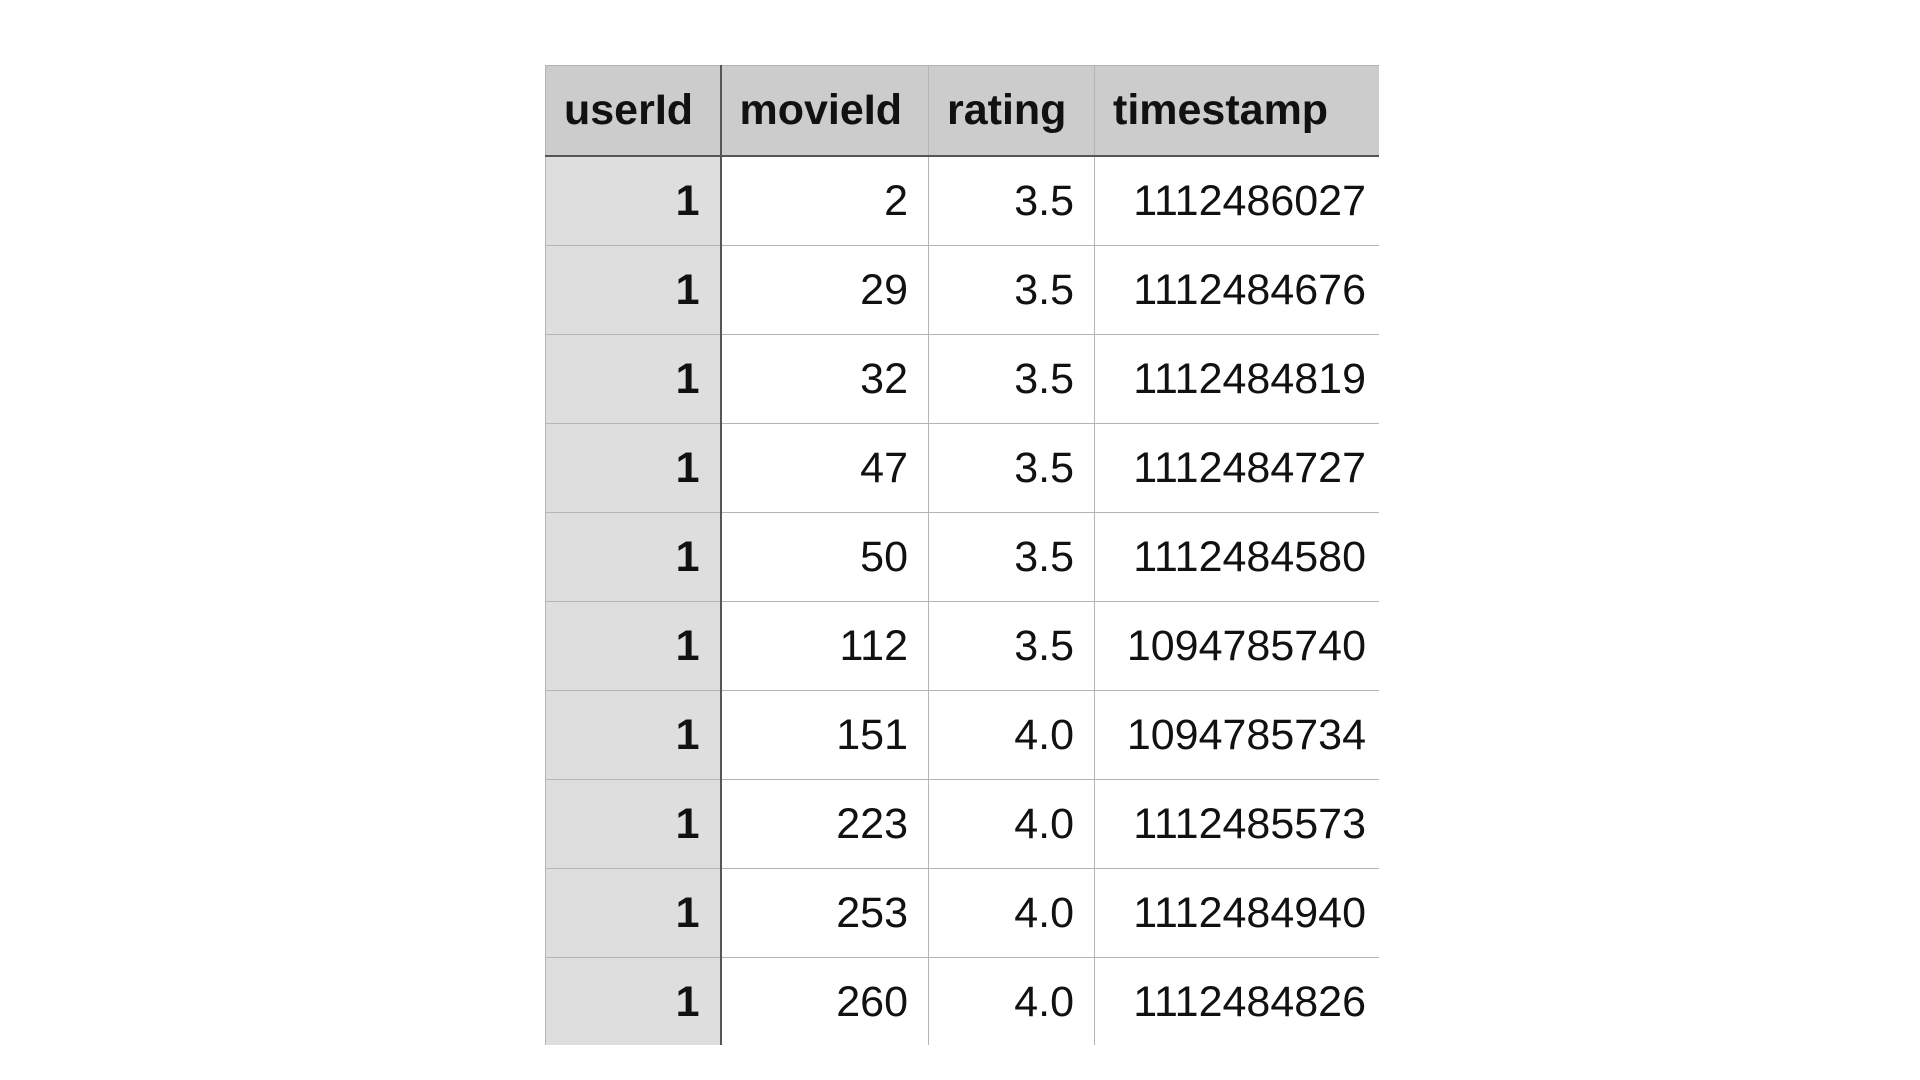  I want to click on cell-movieid: 32, so click(824, 379).